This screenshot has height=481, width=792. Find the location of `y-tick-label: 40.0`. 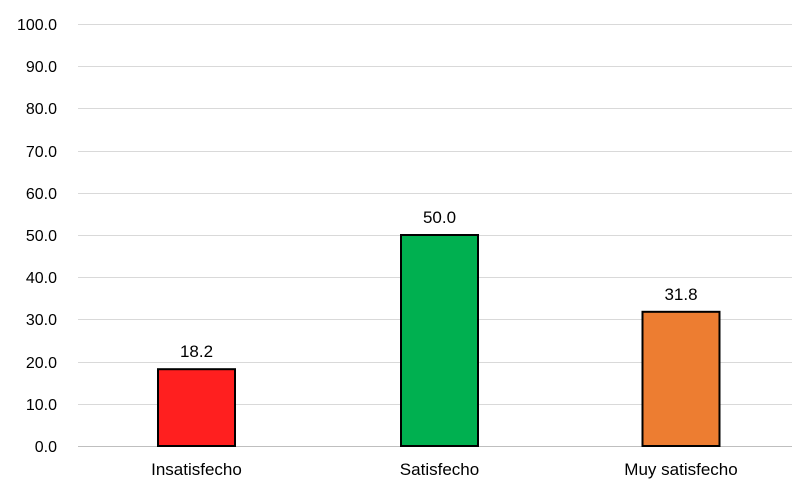

y-tick-label: 40.0 is located at coordinates (41, 278).